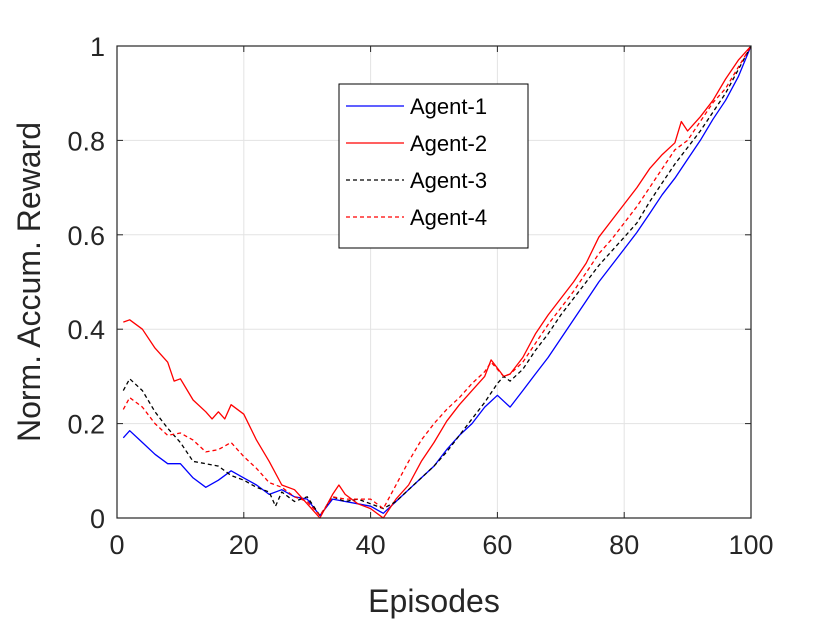  I want to click on y-axis-label: Norm. Accum. Reward, so click(29, 282).